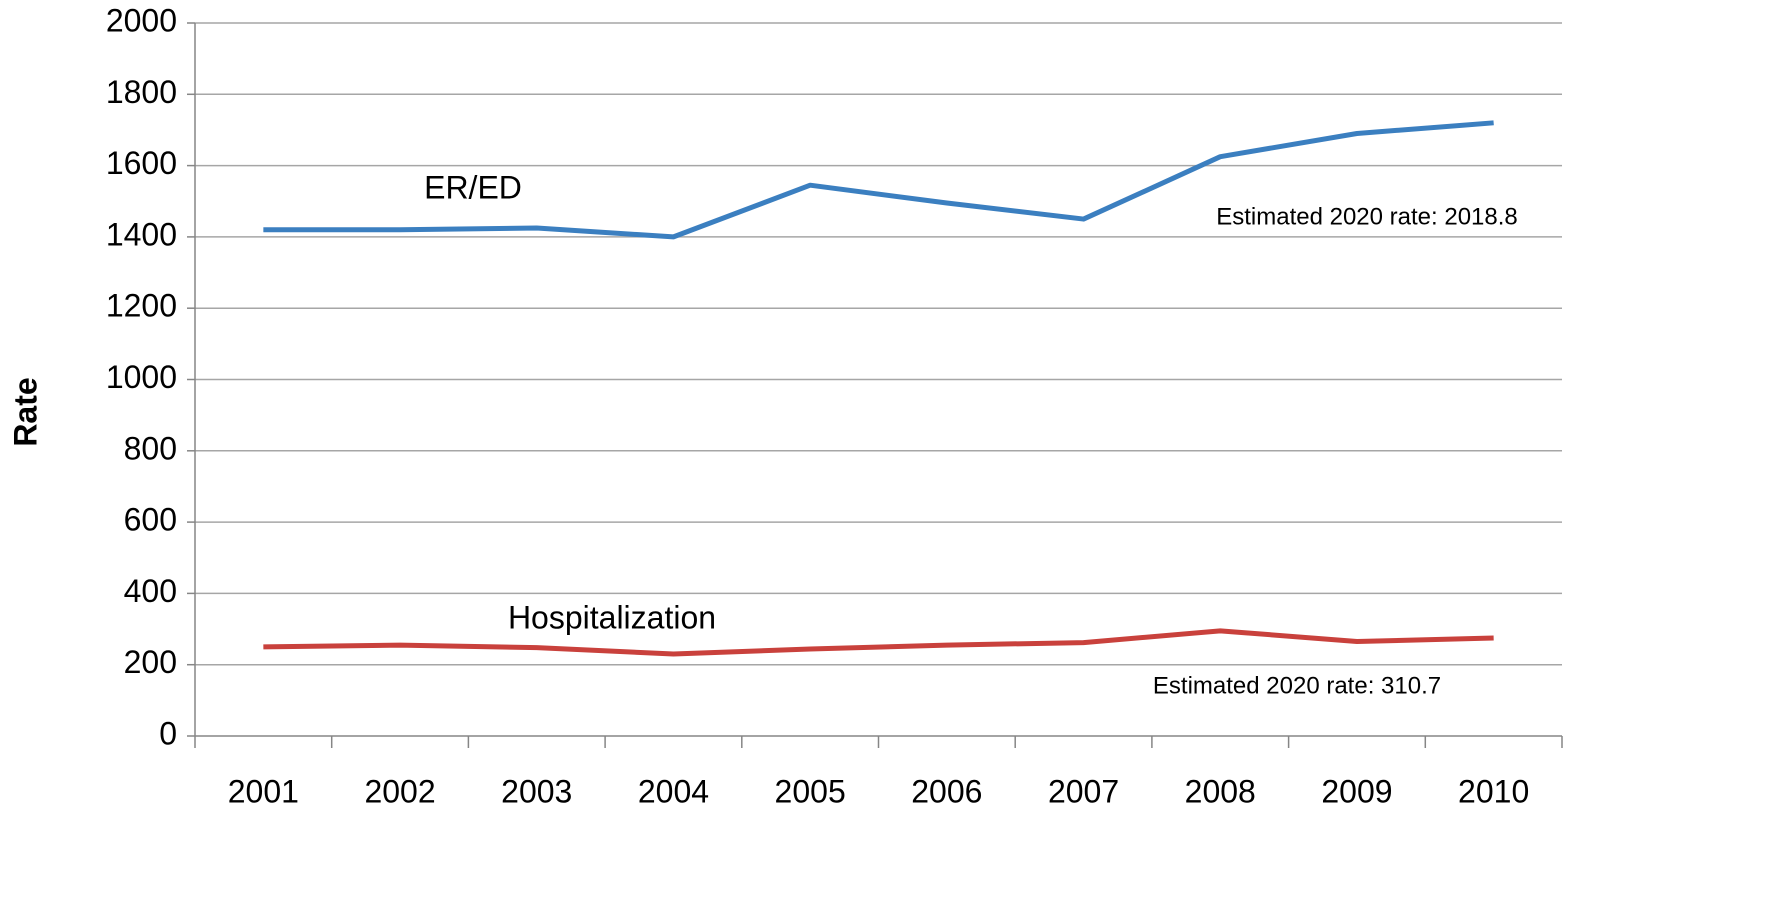 The image size is (1765, 912). What do you see at coordinates (150, 662) in the screenshot?
I see `y-tick-label: 200` at bounding box center [150, 662].